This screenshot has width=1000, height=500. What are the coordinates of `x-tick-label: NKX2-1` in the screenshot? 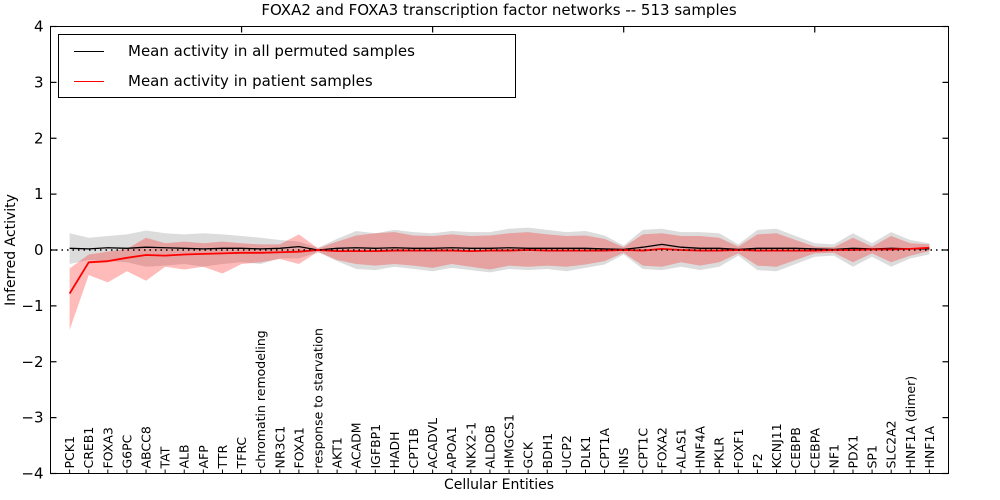 It's located at (470, 445).